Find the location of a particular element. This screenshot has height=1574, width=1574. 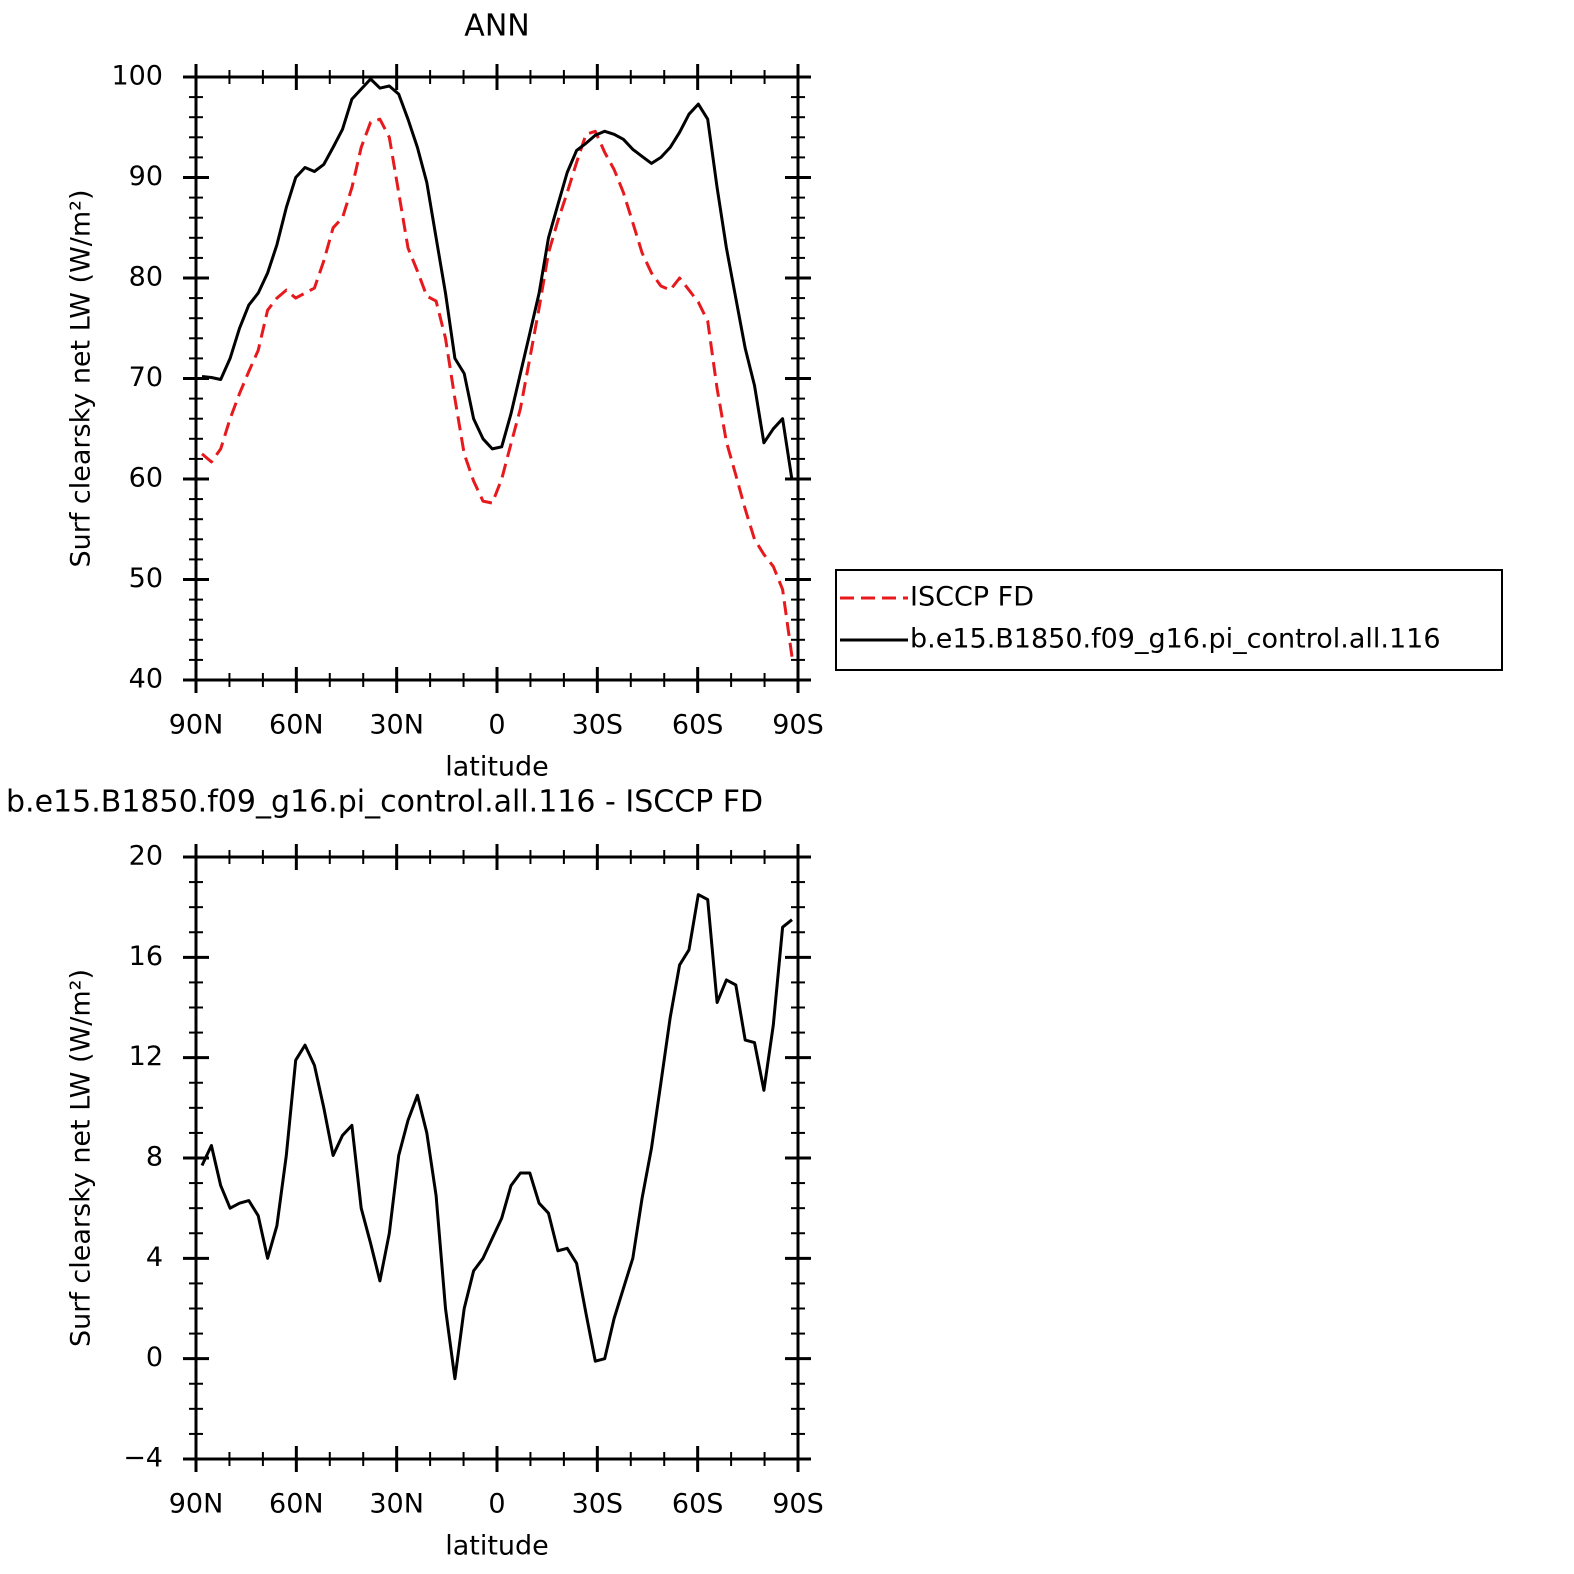

y-tick-label: 16 is located at coordinates (146, 956).